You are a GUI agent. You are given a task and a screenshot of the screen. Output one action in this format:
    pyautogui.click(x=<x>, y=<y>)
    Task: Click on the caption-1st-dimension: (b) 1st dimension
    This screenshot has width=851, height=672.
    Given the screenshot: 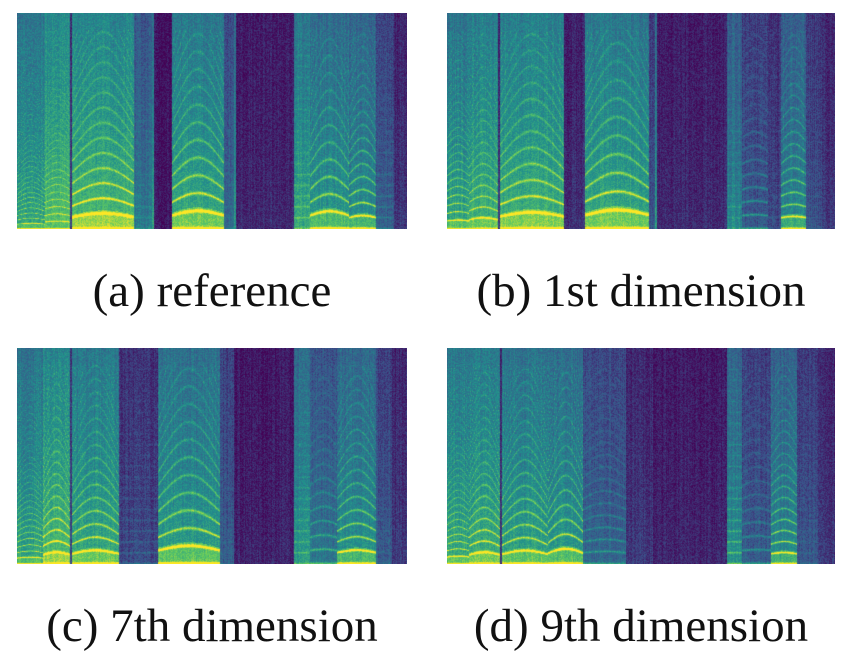 What is the action you would take?
    pyautogui.click(x=641, y=291)
    